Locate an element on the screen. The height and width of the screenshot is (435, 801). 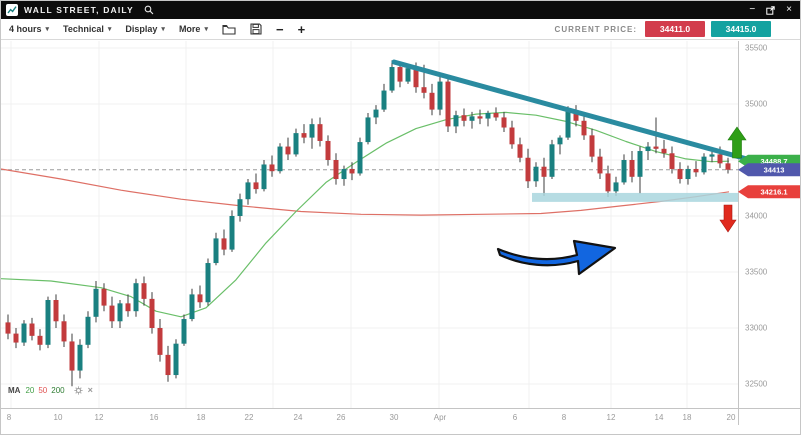
current-price-label: CURRENT PRICE: is located at coordinates (595, 29).